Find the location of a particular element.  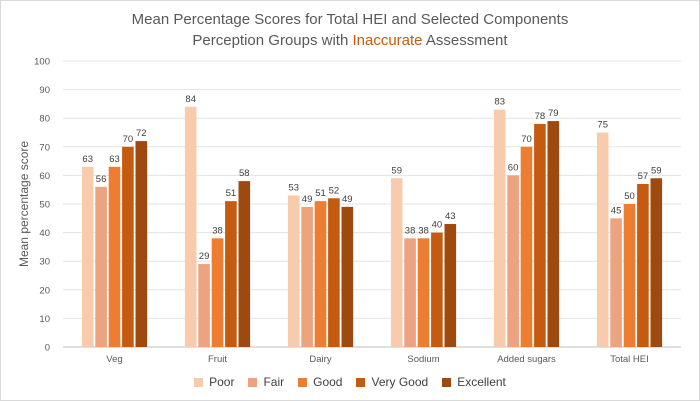

legend-label: Excellent is located at coordinates (481, 382).